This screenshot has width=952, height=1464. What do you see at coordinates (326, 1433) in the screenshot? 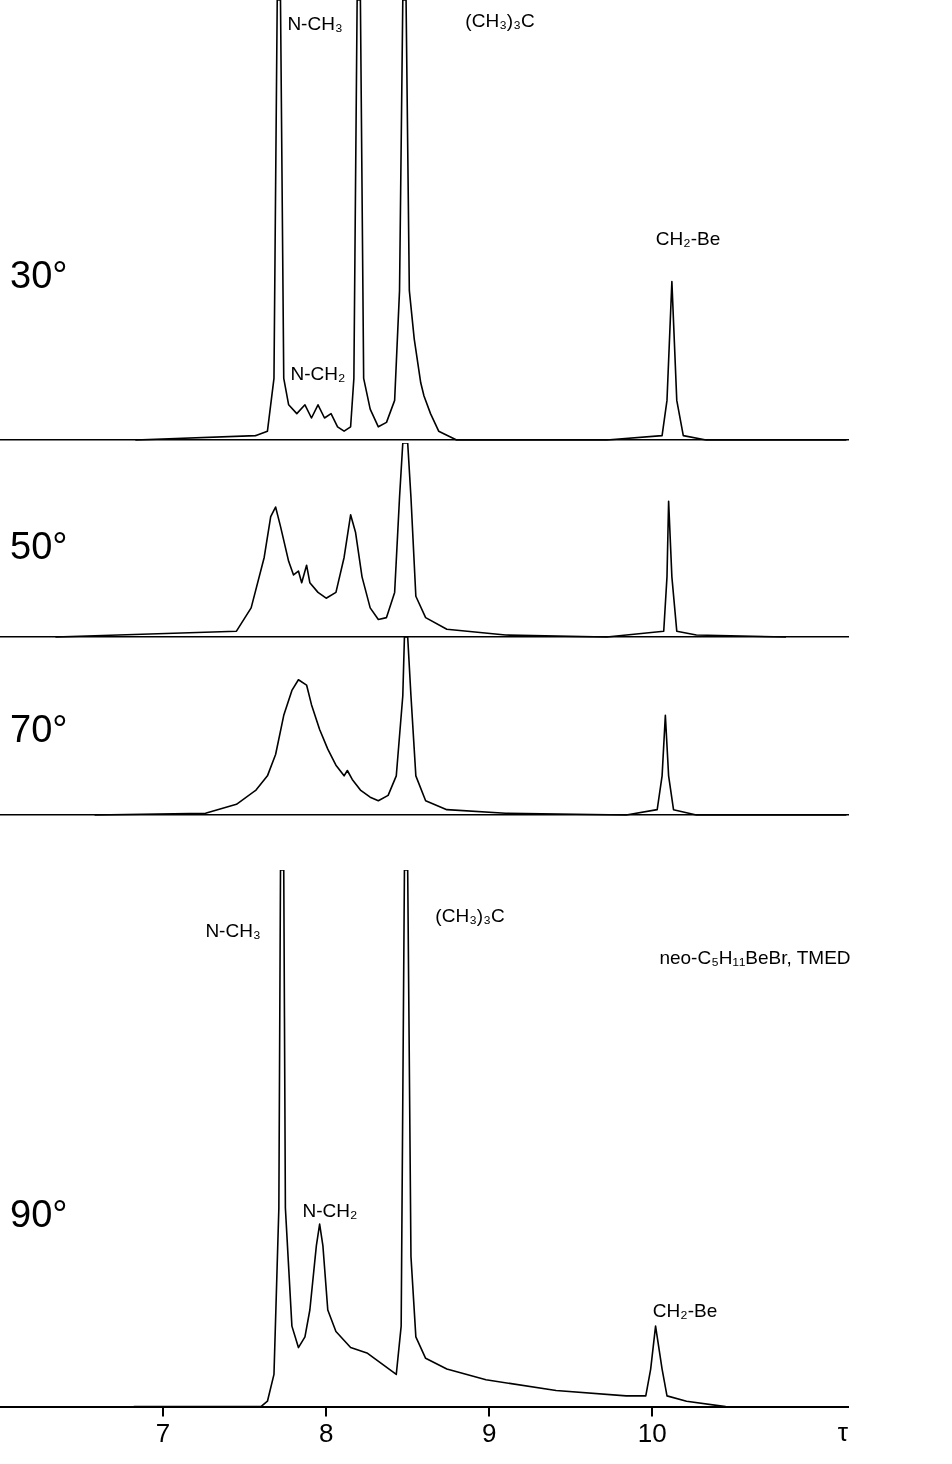
I see `x-tick-label: 8` at bounding box center [326, 1433].